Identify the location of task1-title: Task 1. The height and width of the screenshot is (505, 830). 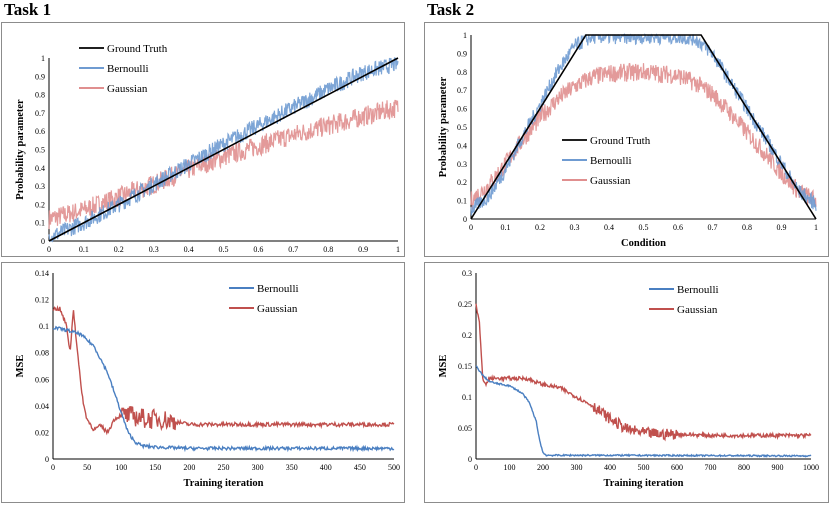
(28, 9).